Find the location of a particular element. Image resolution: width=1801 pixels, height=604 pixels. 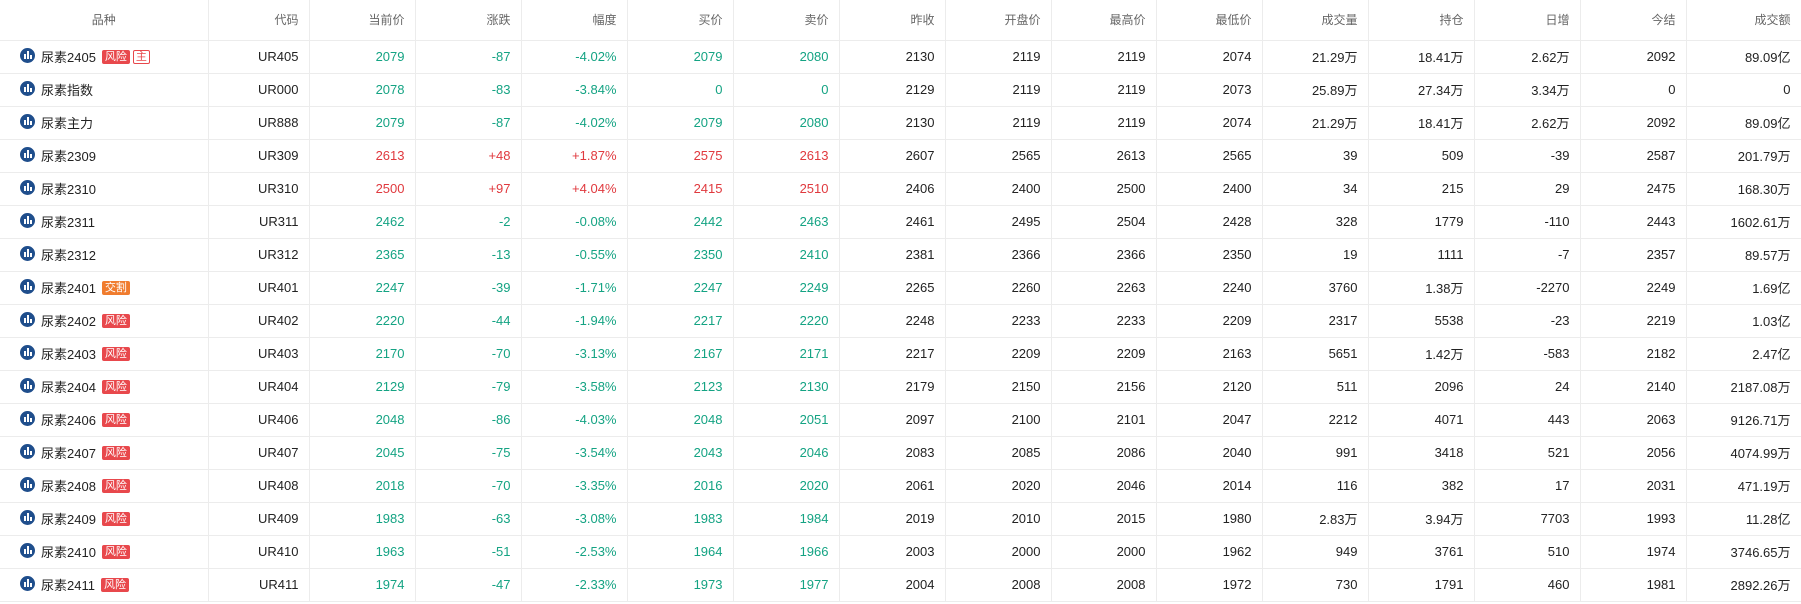

ask-cell: 2510 is located at coordinates (786, 189).